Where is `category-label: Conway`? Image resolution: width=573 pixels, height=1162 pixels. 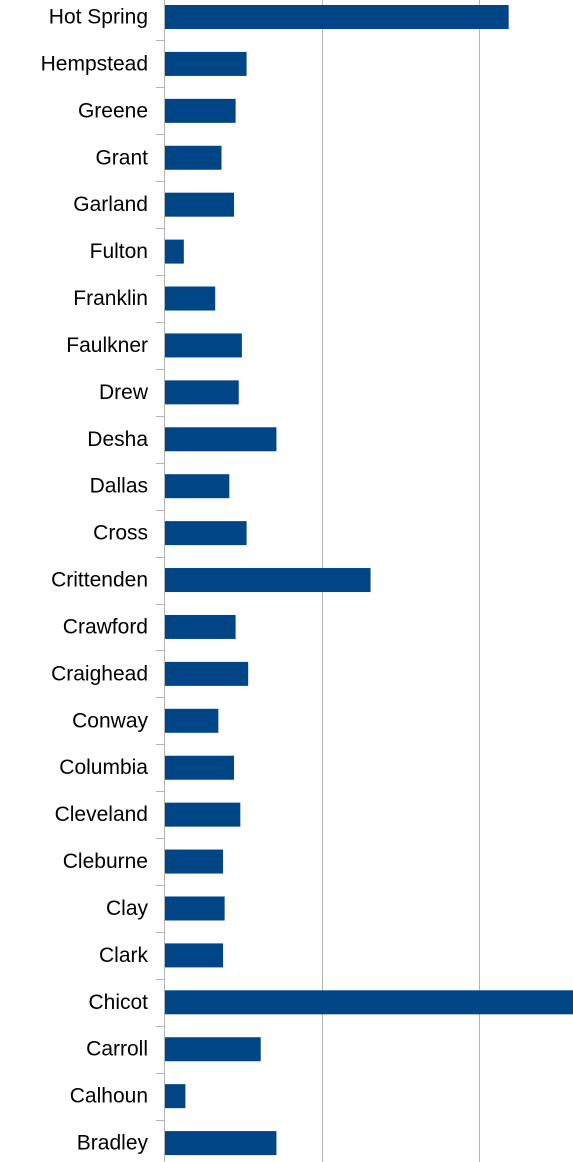
category-label: Conway is located at coordinates (110, 720).